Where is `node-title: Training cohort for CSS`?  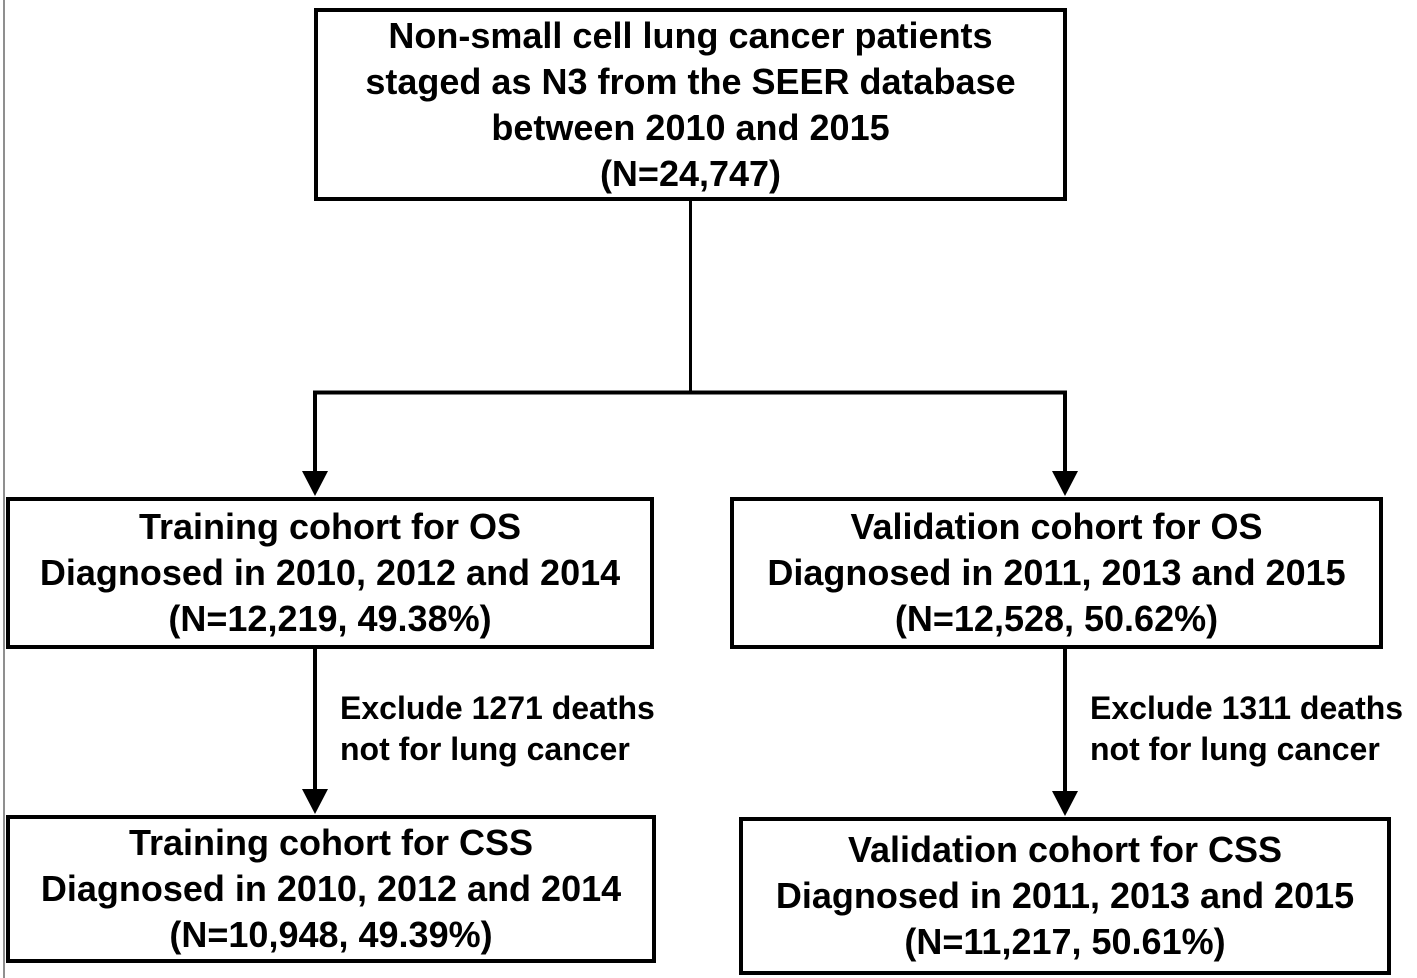 node-title: Training cohort for CSS is located at coordinates (330, 842).